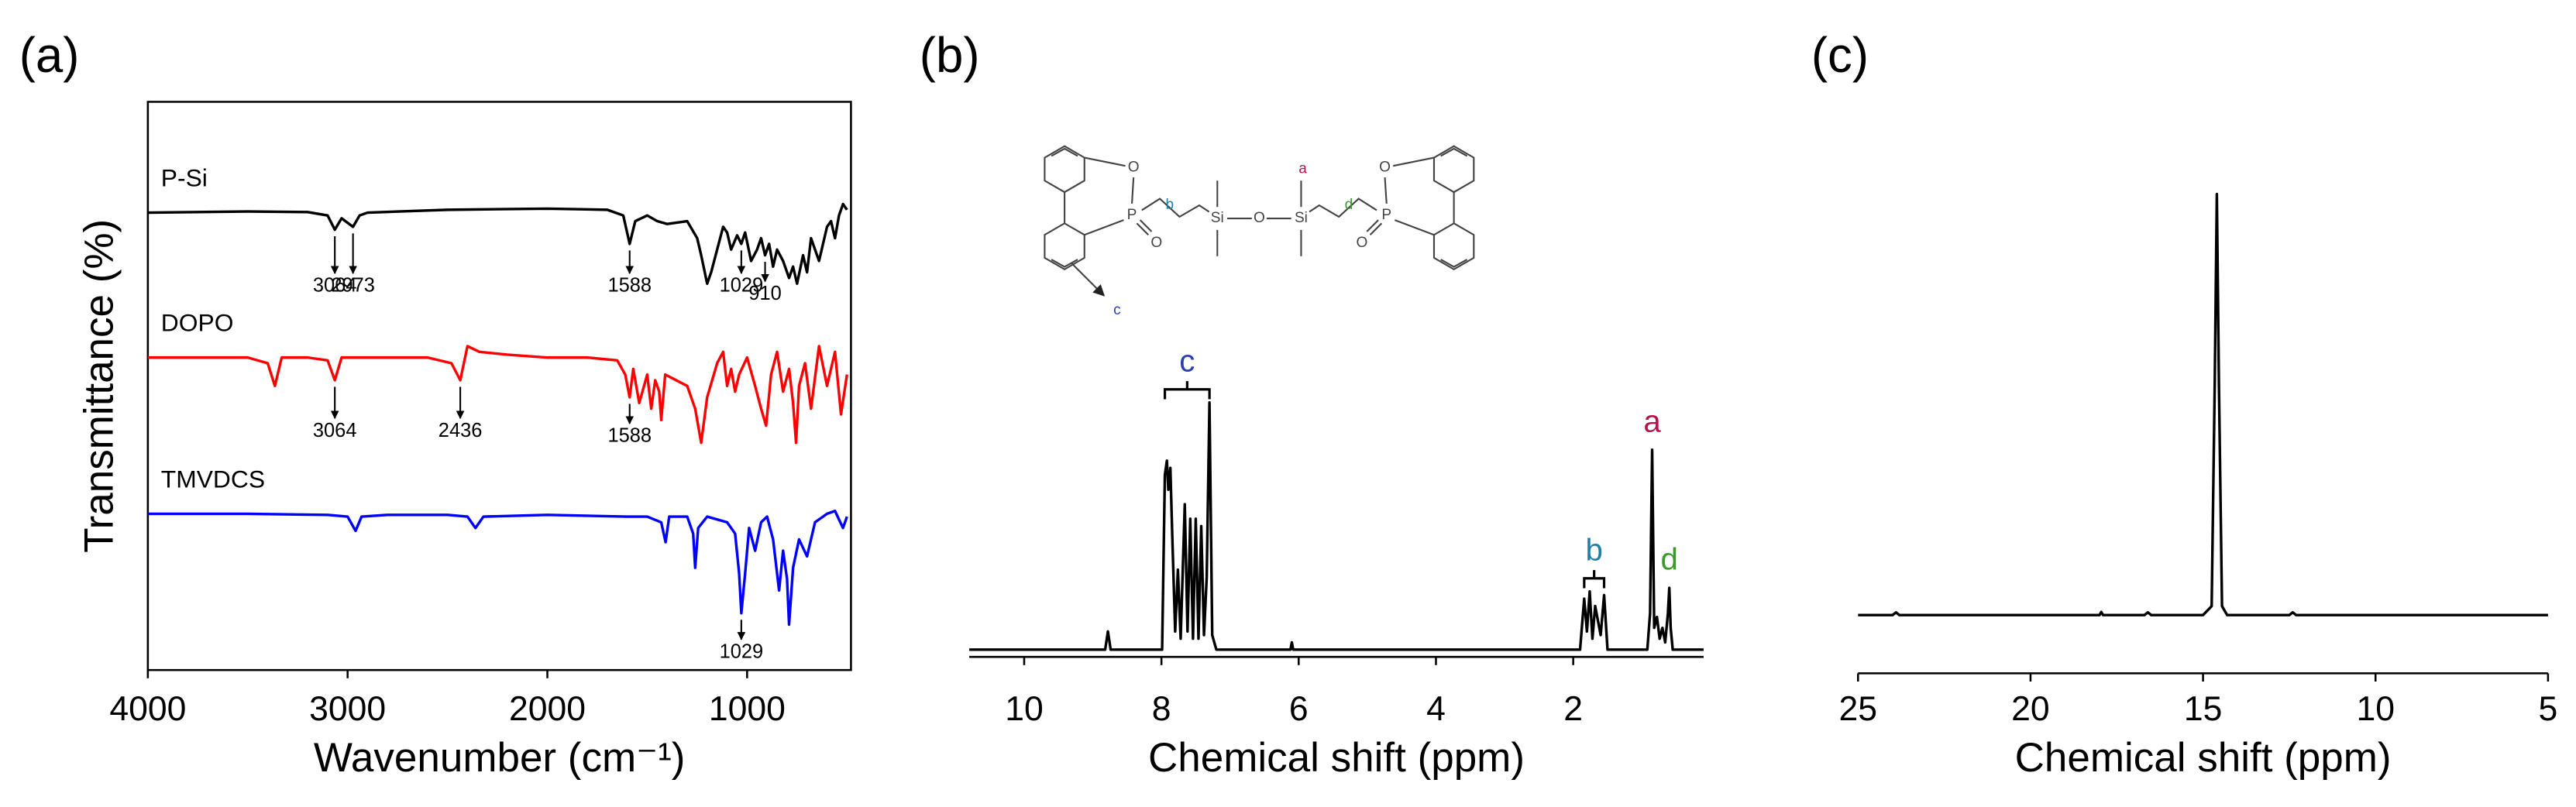 The image size is (2576, 807). What do you see at coordinates (1088, 279) in the screenshot?
I see `arrow` at bounding box center [1088, 279].